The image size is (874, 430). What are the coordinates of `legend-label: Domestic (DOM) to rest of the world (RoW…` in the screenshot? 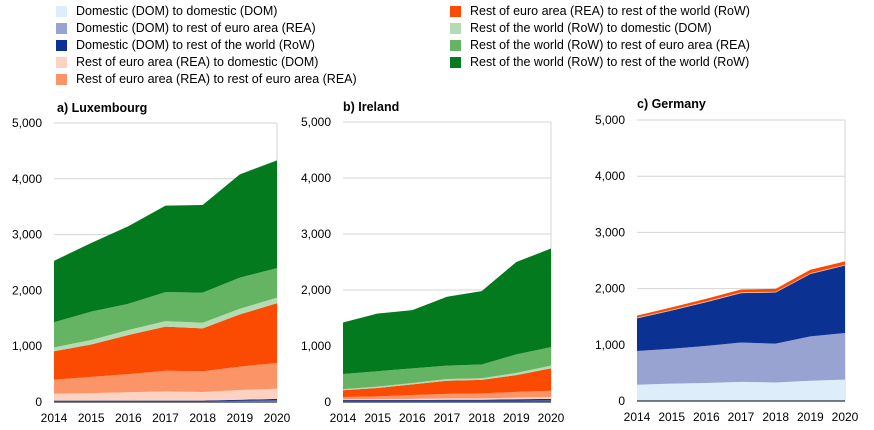 It's located at (195, 45).